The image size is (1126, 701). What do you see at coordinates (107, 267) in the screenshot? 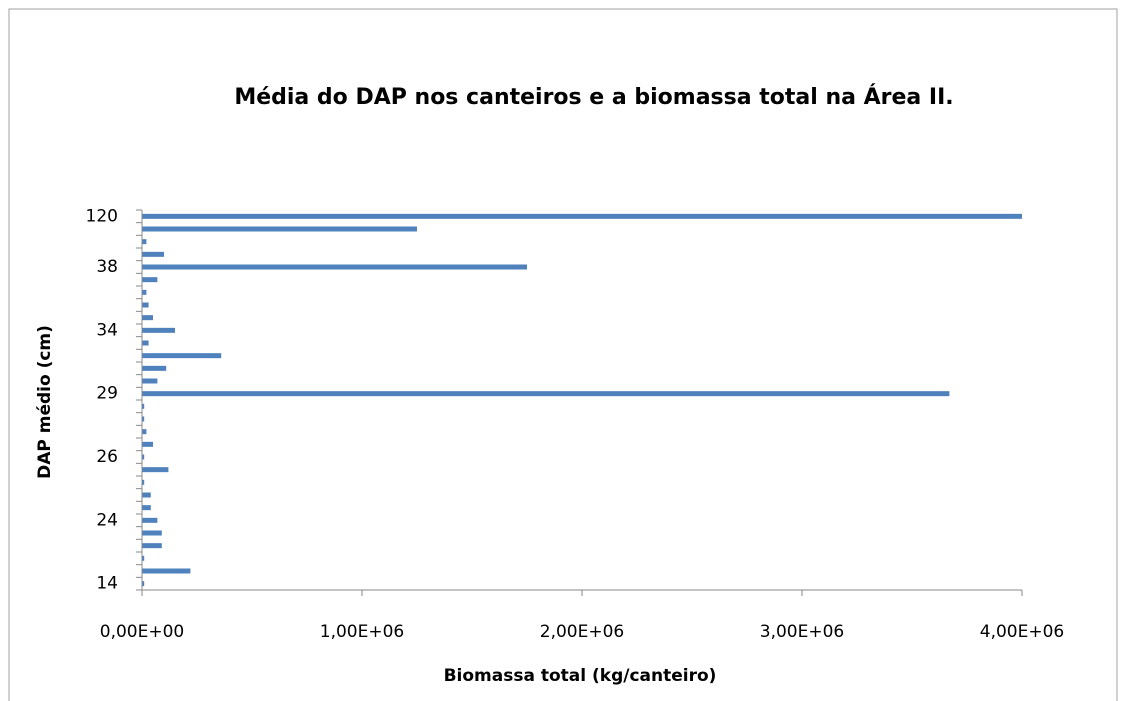
I see `y-tick-label: 38` at bounding box center [107, 267].